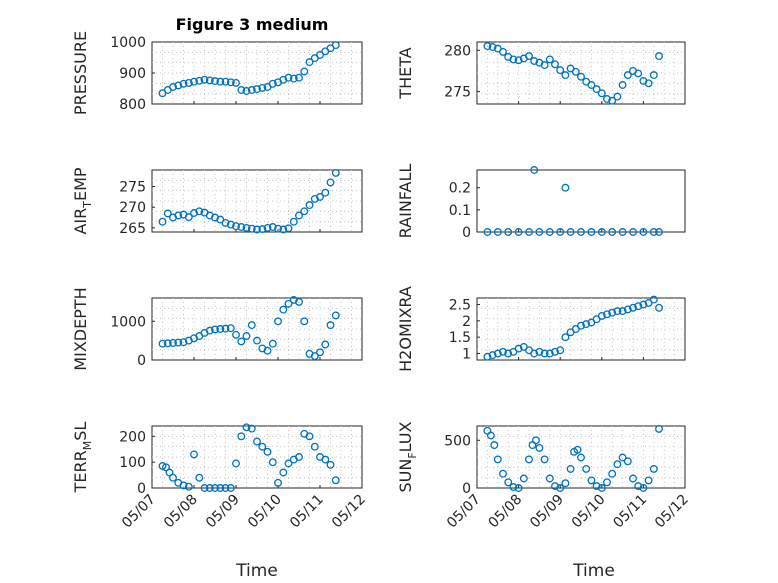 The height and width of the screenshot is (583, 778). Describe the element at coordinates (80, 73) in the screenshot. I see `y-axis-label: PRESSURE` at that location.